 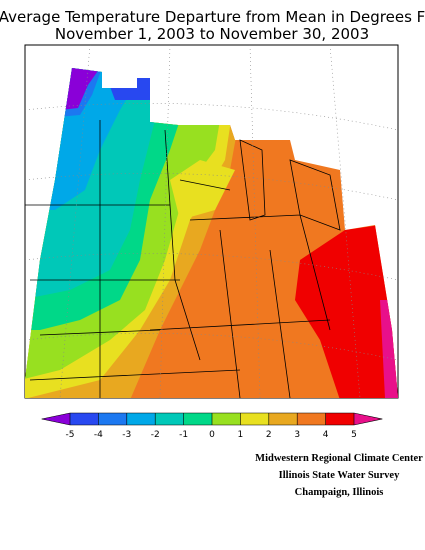 I want to click on credit-line: Illinois State Water Survey, so click(x=339, y=475).